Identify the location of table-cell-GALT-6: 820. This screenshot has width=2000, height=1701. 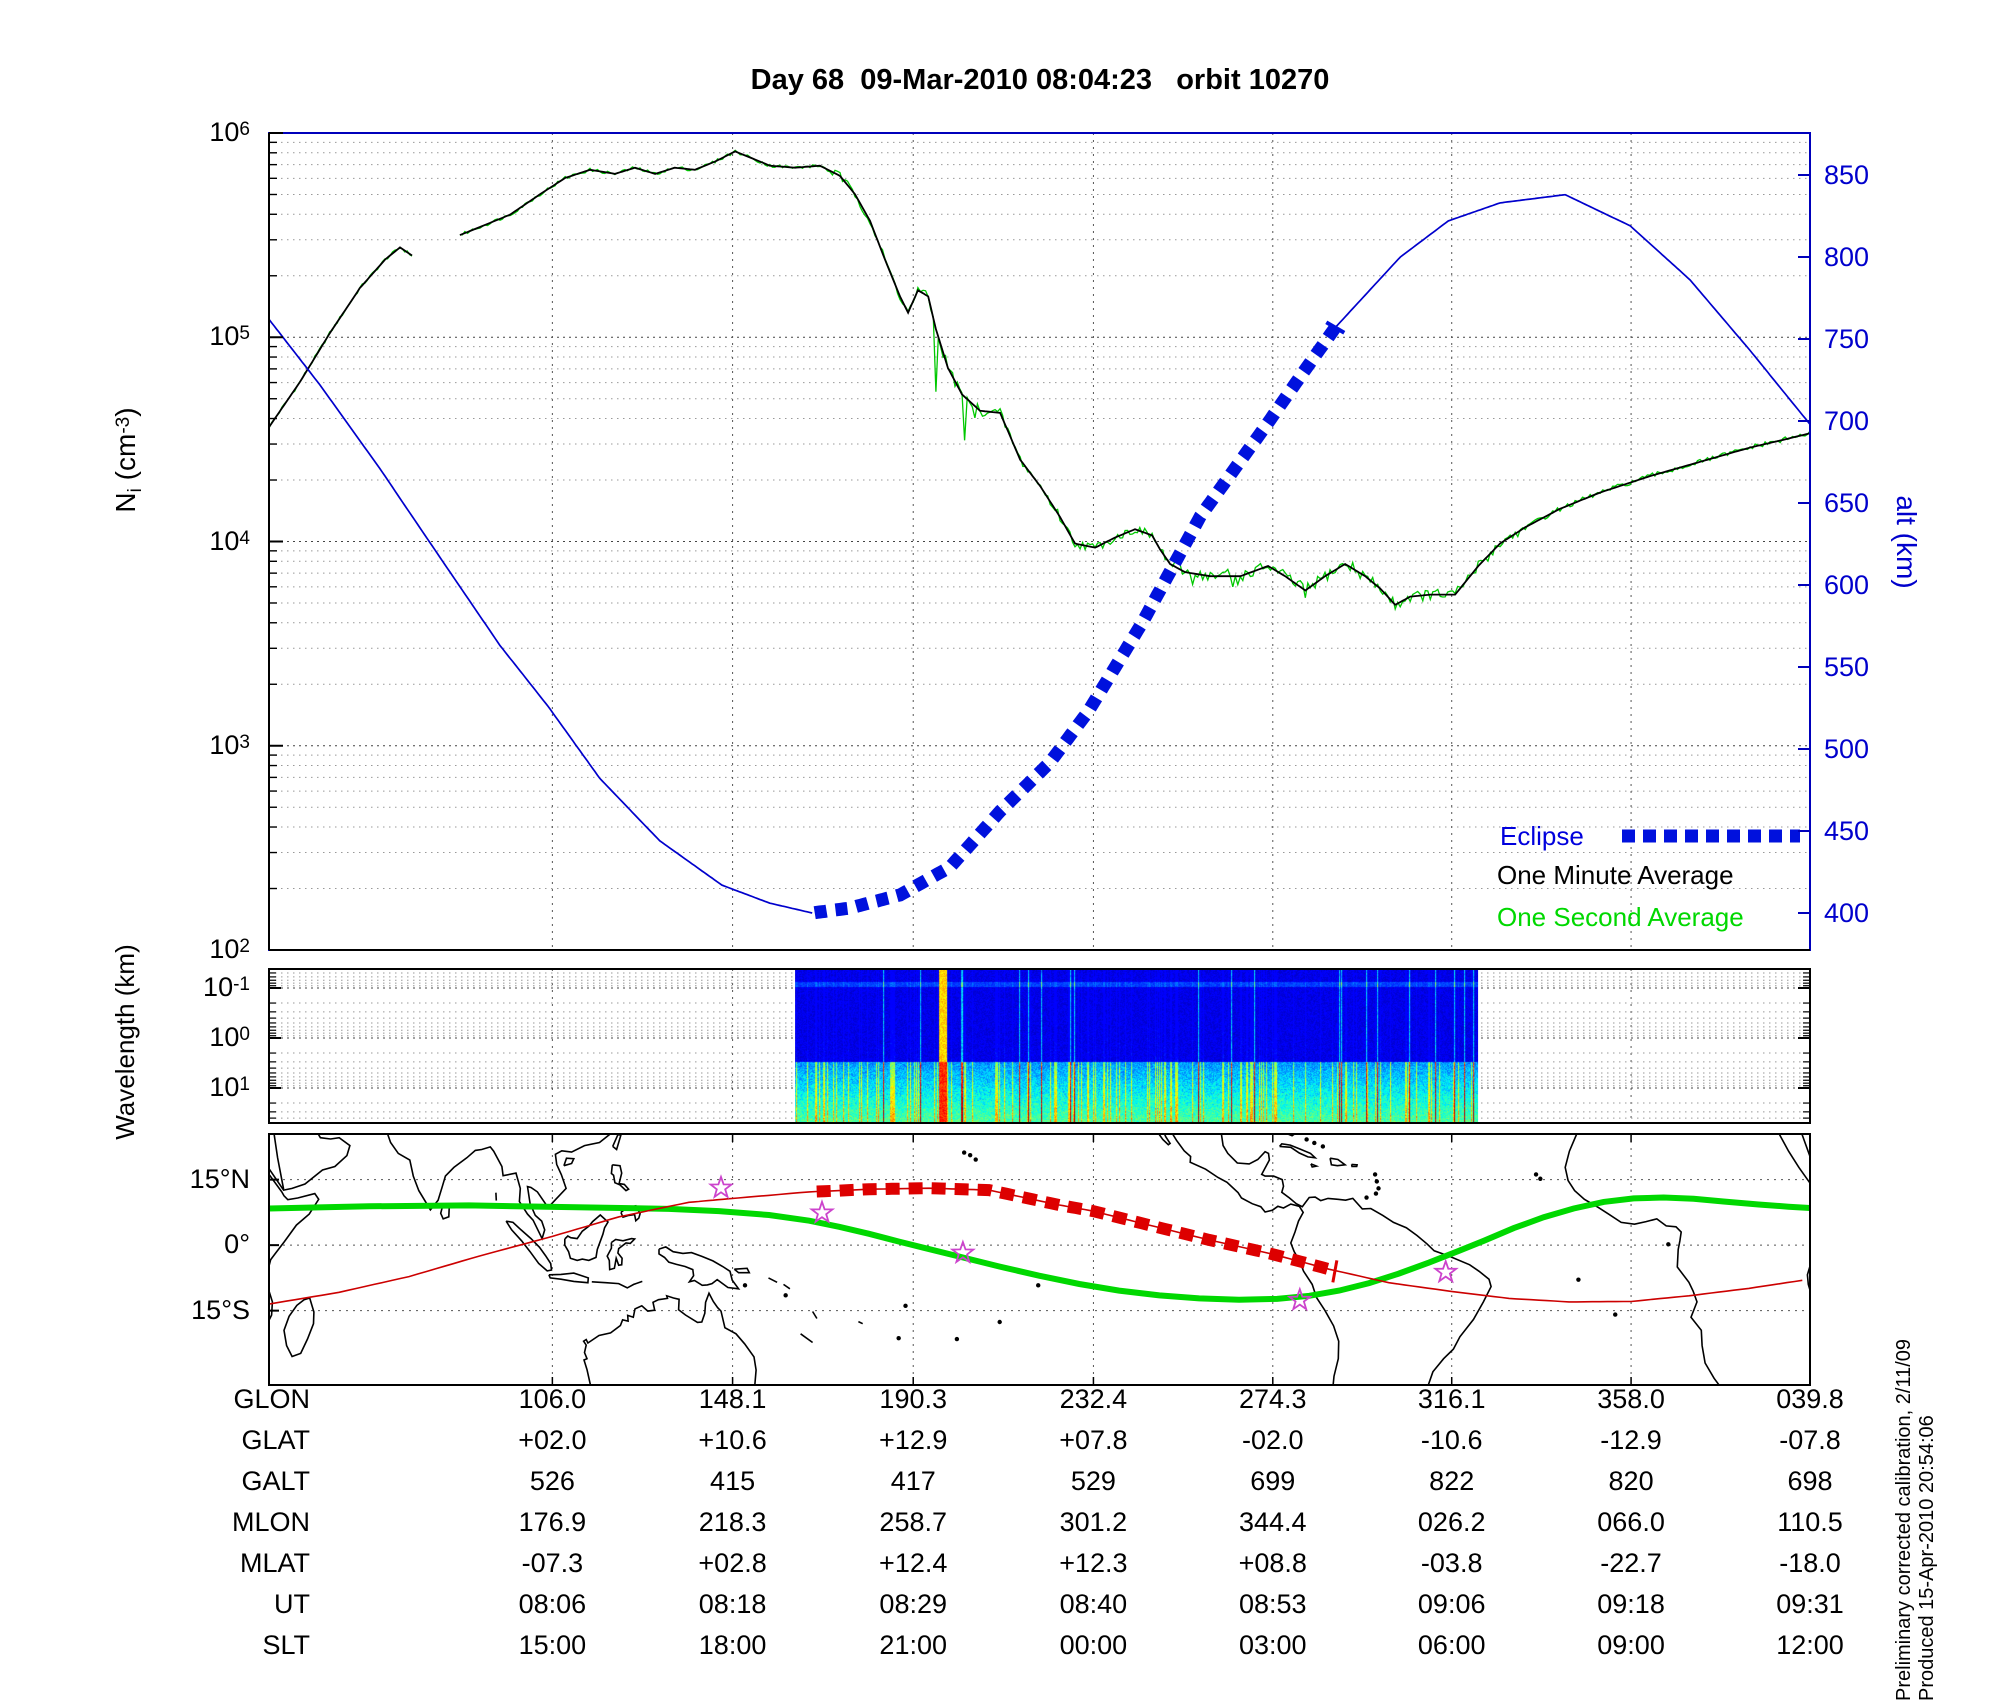
(1631, 1481).